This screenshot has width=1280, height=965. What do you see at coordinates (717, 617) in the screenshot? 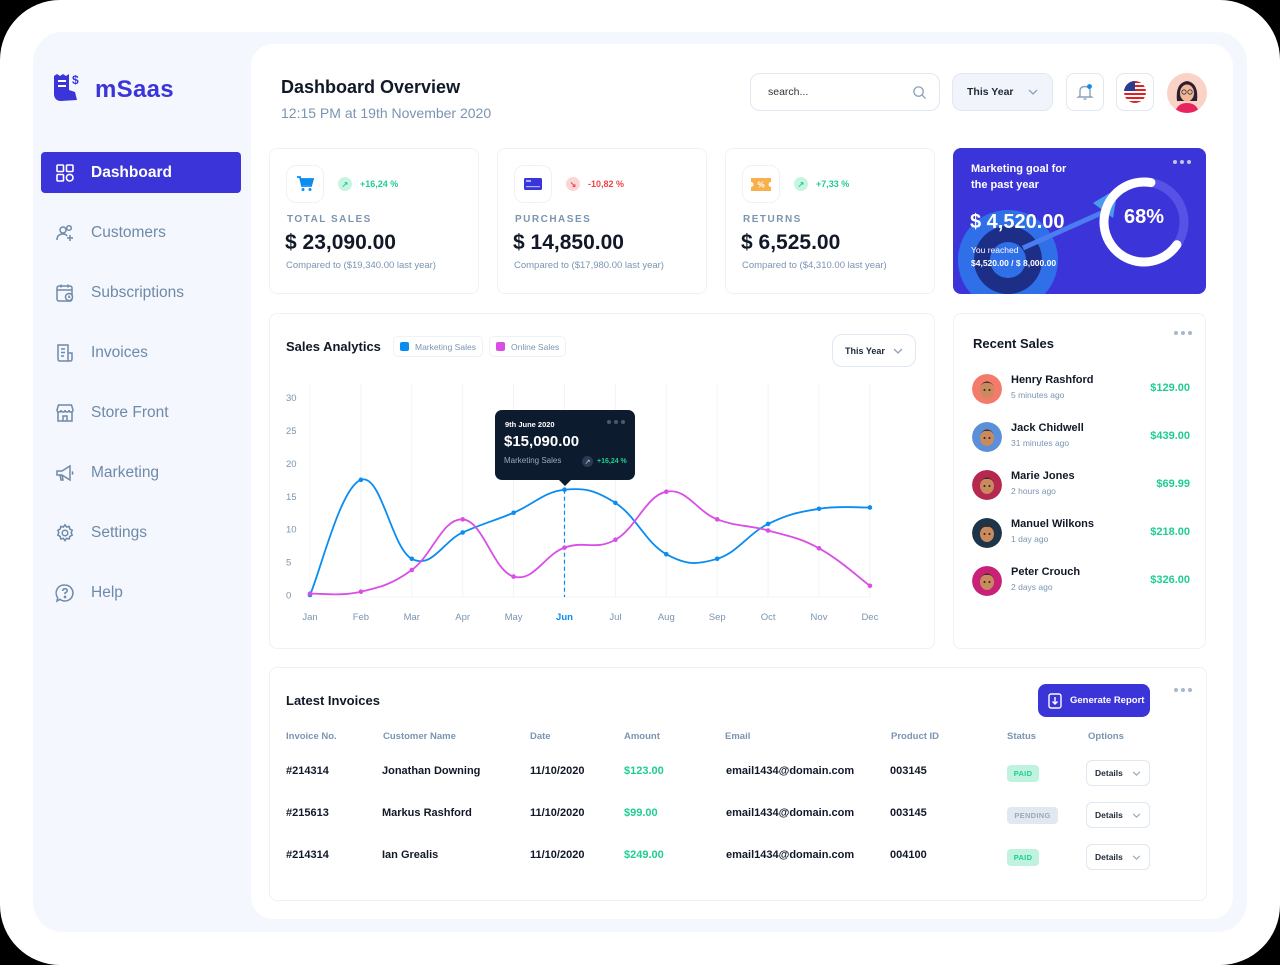
I see `svg-text: Sep` at bounding box center [717, 617].